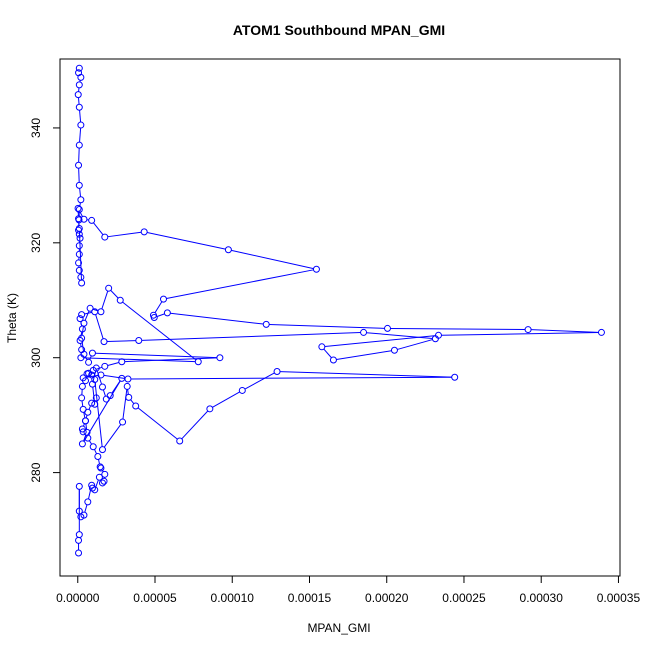  Describe the element at coordinates (155, 598) in the screenshot. I see `x-tick-label: 0.00005` at that location.